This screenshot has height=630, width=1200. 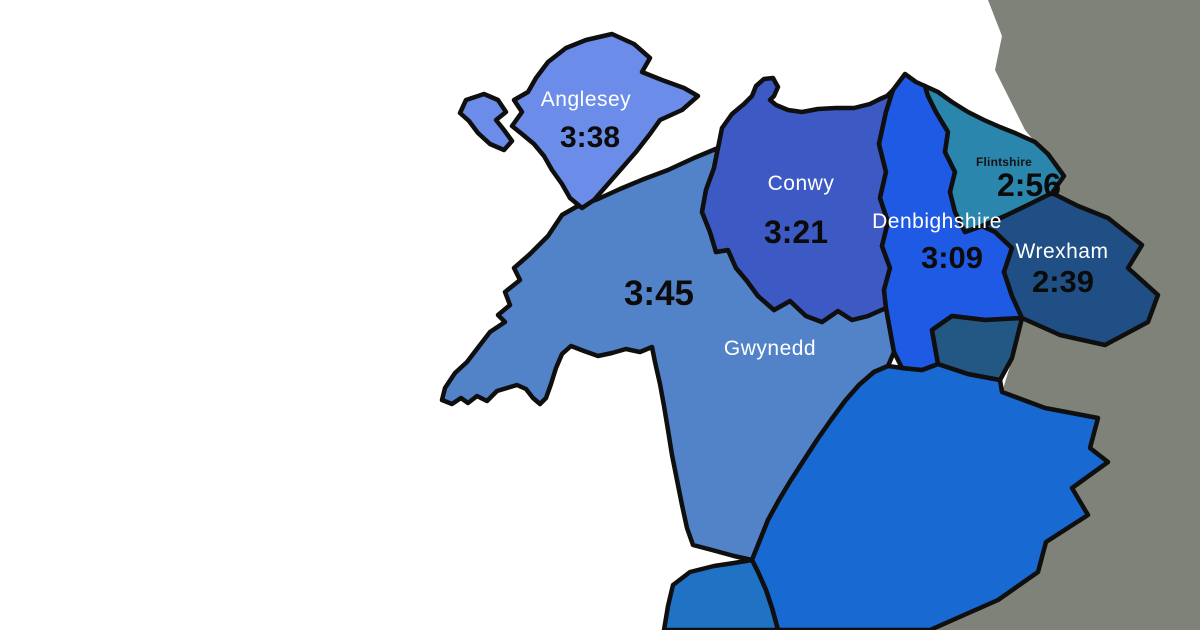 I want to click on label-flintshire: Flintshire, so click(x=1004, y=162).